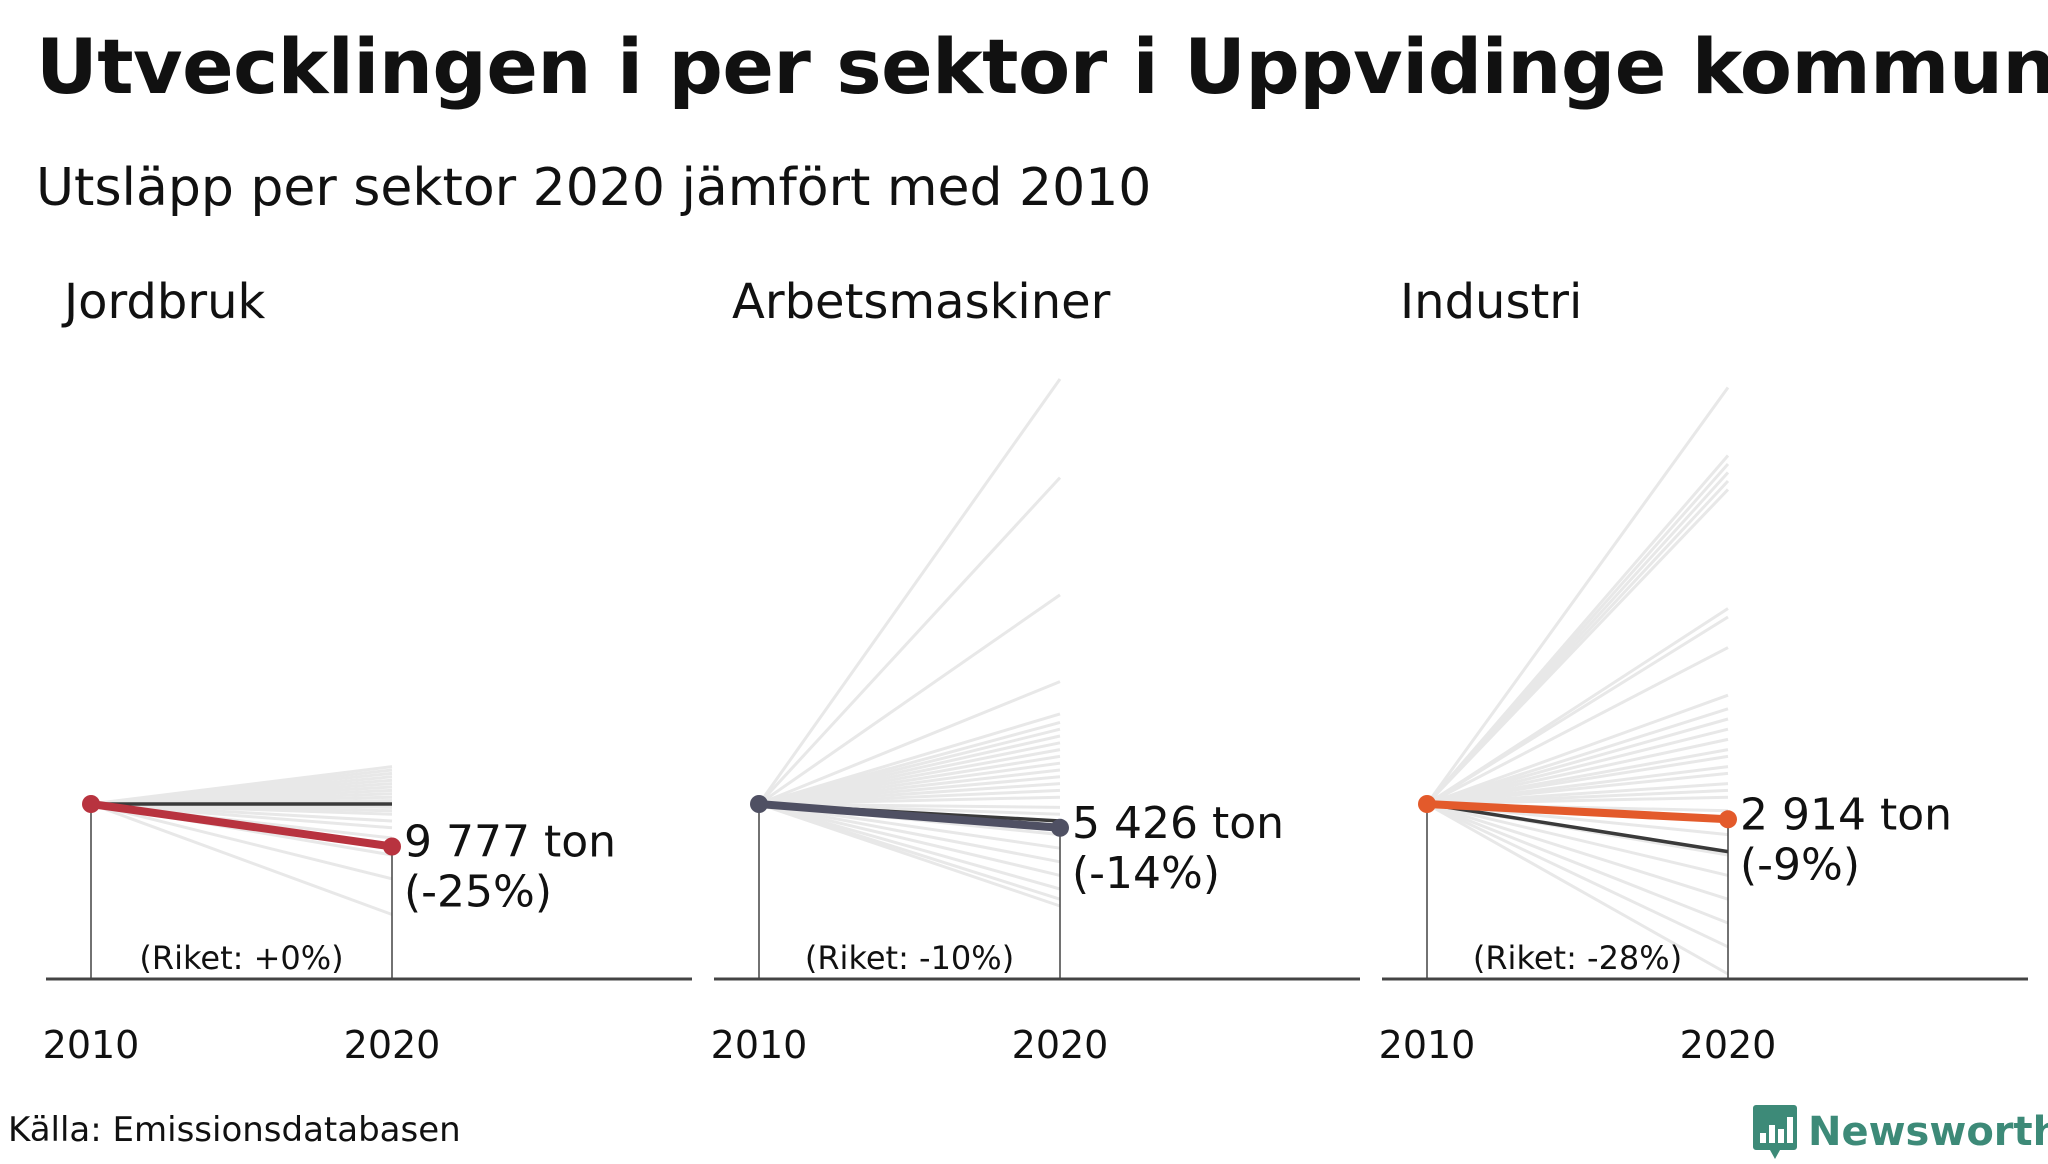 Image resolution: width=2048 pixels, height=1164 pixels. What do you see at coordinates (1491, 302) in the screenshot?
I see `panel-title: Industri` at bounding box center [1491, 302].